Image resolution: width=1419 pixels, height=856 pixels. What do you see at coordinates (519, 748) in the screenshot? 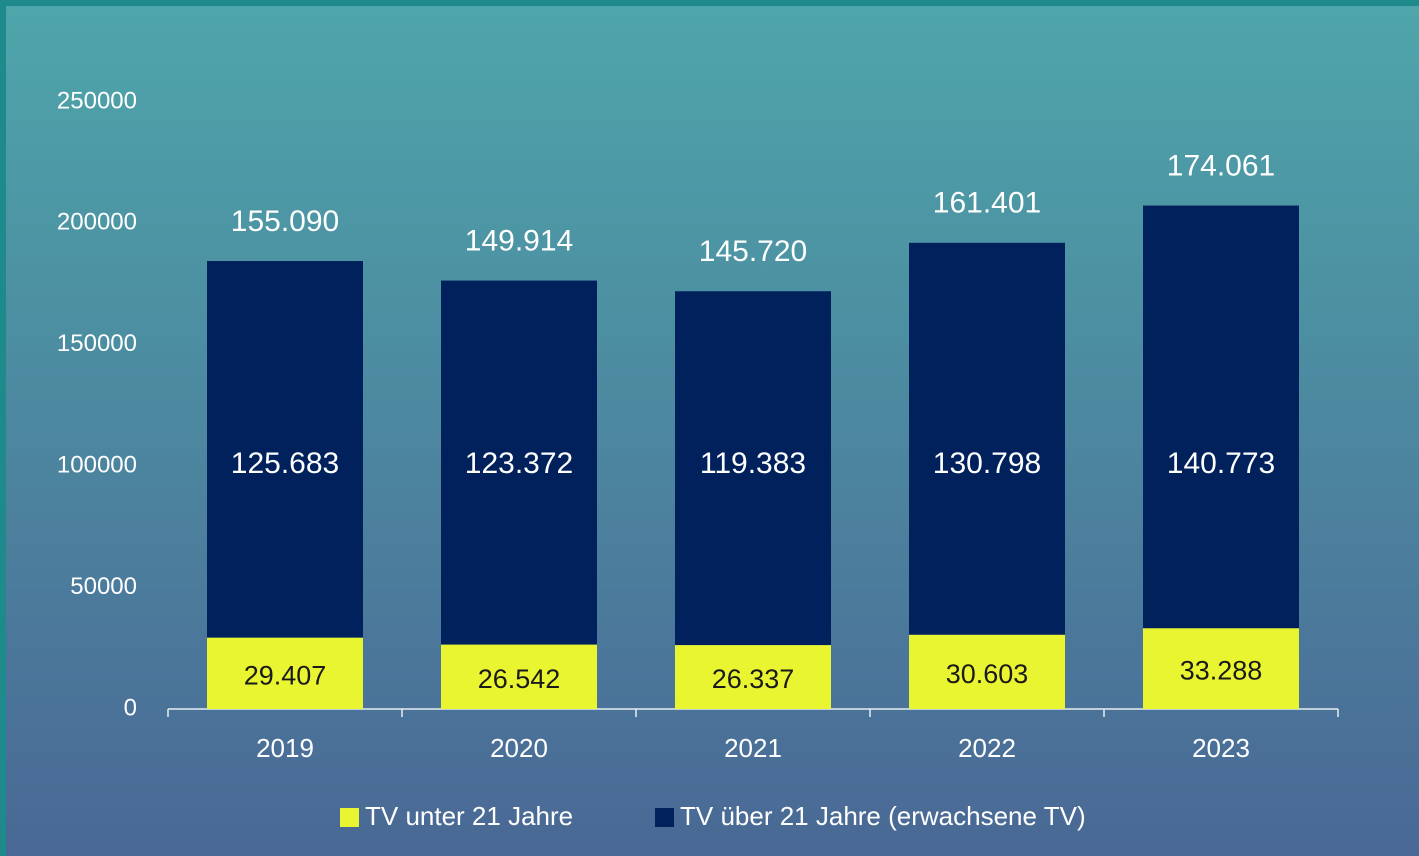
I see `x-tick-label: 2020` at bounding box center [519, 748].